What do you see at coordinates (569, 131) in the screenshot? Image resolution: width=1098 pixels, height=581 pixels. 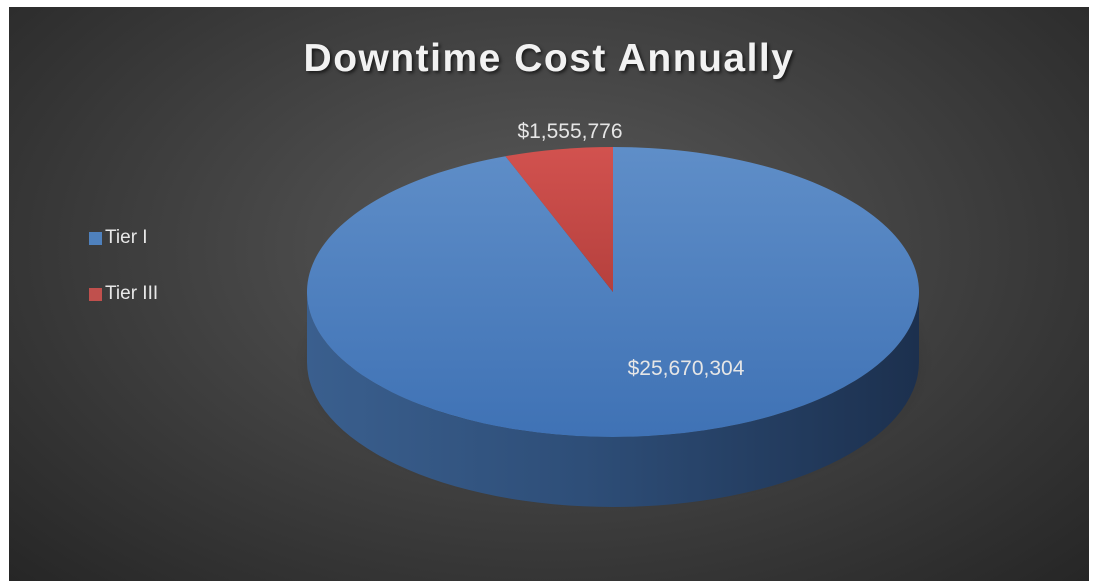 I see `data-label-tier-iii: $1,555,776` at bounding box center [569, 131].